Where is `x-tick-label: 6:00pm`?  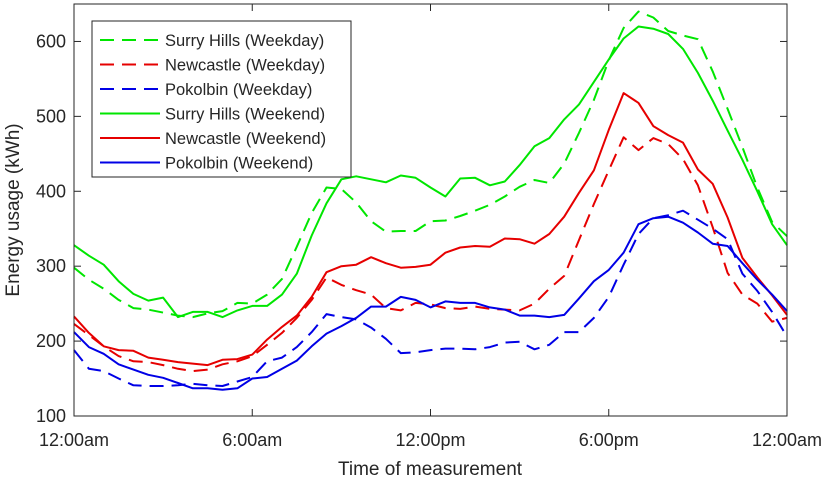
x-tick-label: 6:00pm is located at coordinates (609, 440).